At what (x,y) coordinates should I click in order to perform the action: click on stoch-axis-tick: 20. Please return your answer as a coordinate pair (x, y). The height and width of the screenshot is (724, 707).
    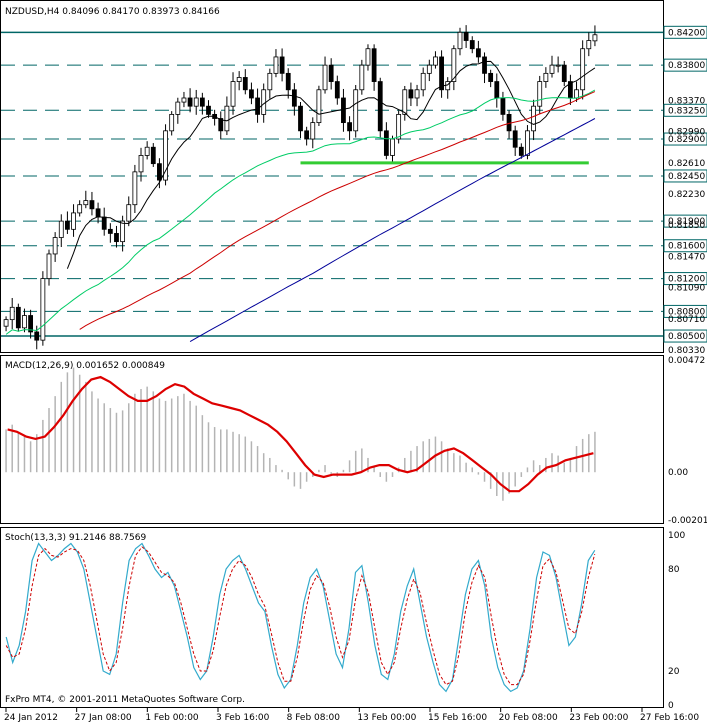
    Looking at the image, I should click on (674, 672).